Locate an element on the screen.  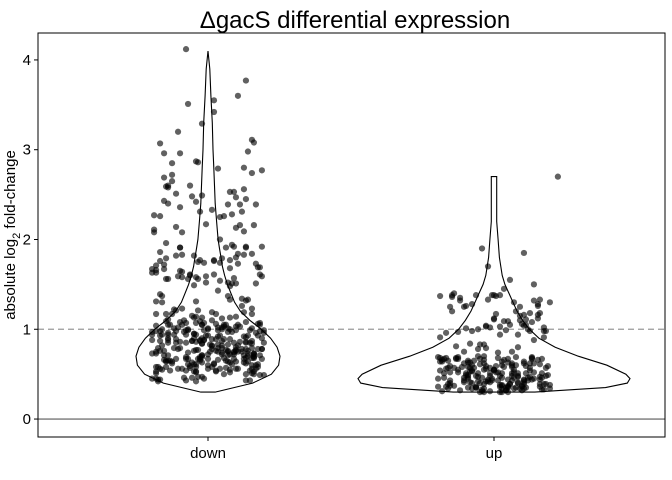
y-axis: 0 1 2 3 4 is located at coordinates (30, 240).